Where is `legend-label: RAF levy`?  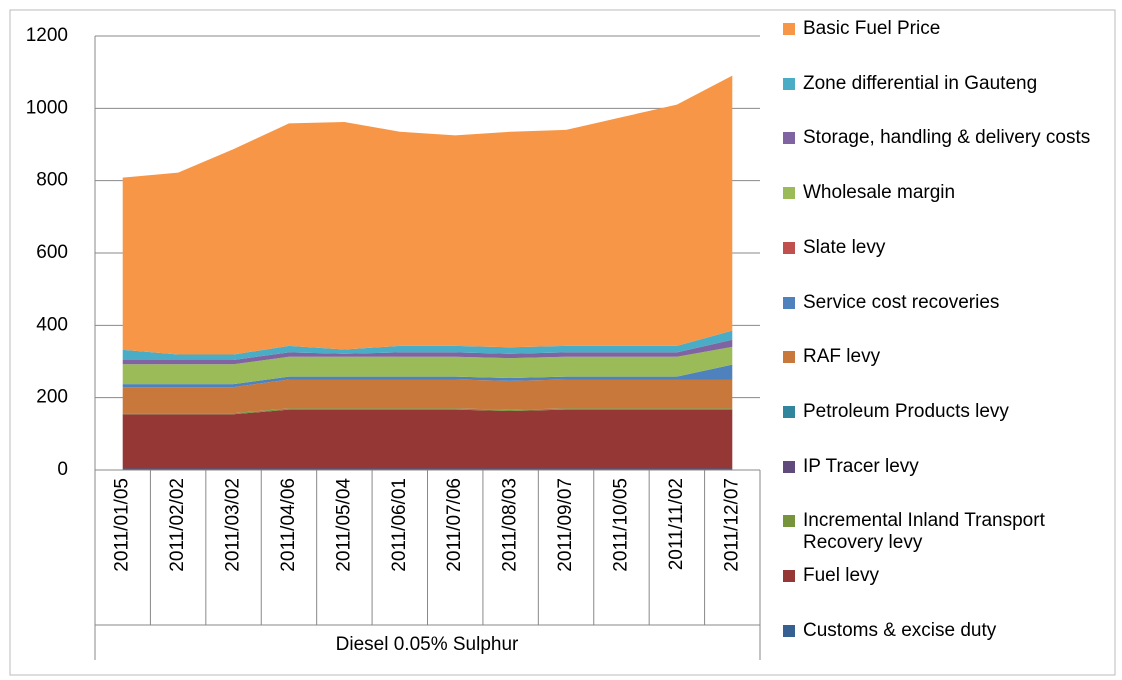 legend-label: RAF levy is located at coordinates (842, 357).